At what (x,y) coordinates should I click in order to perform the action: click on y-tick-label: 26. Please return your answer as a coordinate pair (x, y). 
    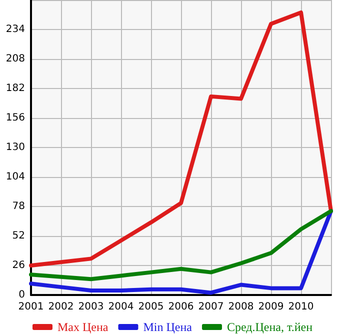
    Looking at the image, I should click on (18, 265).